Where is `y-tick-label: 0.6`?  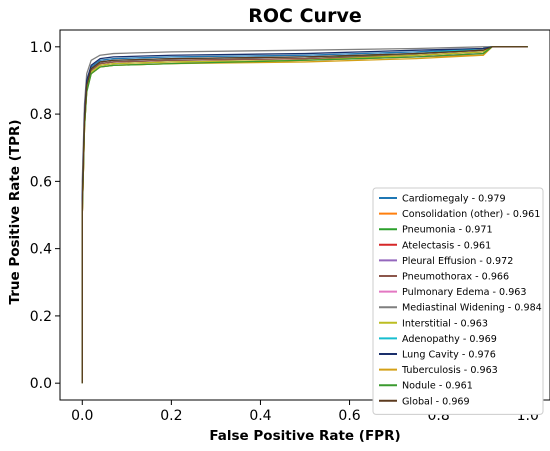 y-tick-label: 0.6 is located at coordinates (41, 182).